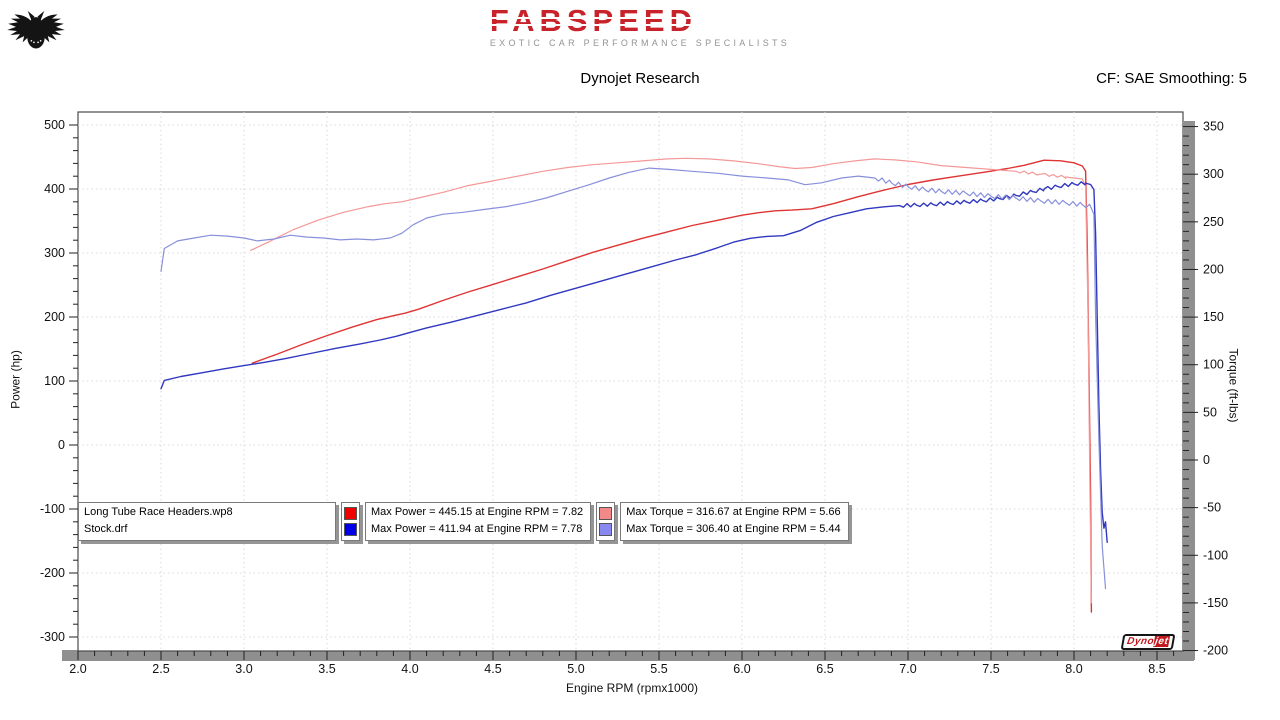  What do you see at coordinates (243, 669) in the screenshot?
I see `svg-text: 3.0` at bounding box center [243, 669].